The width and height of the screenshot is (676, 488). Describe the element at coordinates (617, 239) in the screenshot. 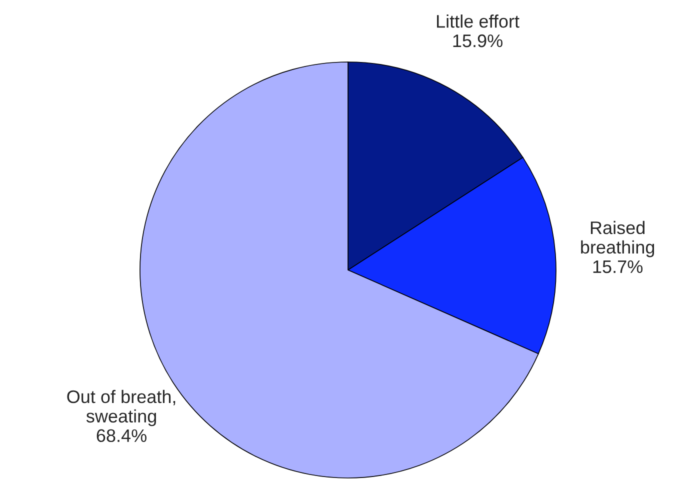

I see `slice-label: Raised breathing` at that location.